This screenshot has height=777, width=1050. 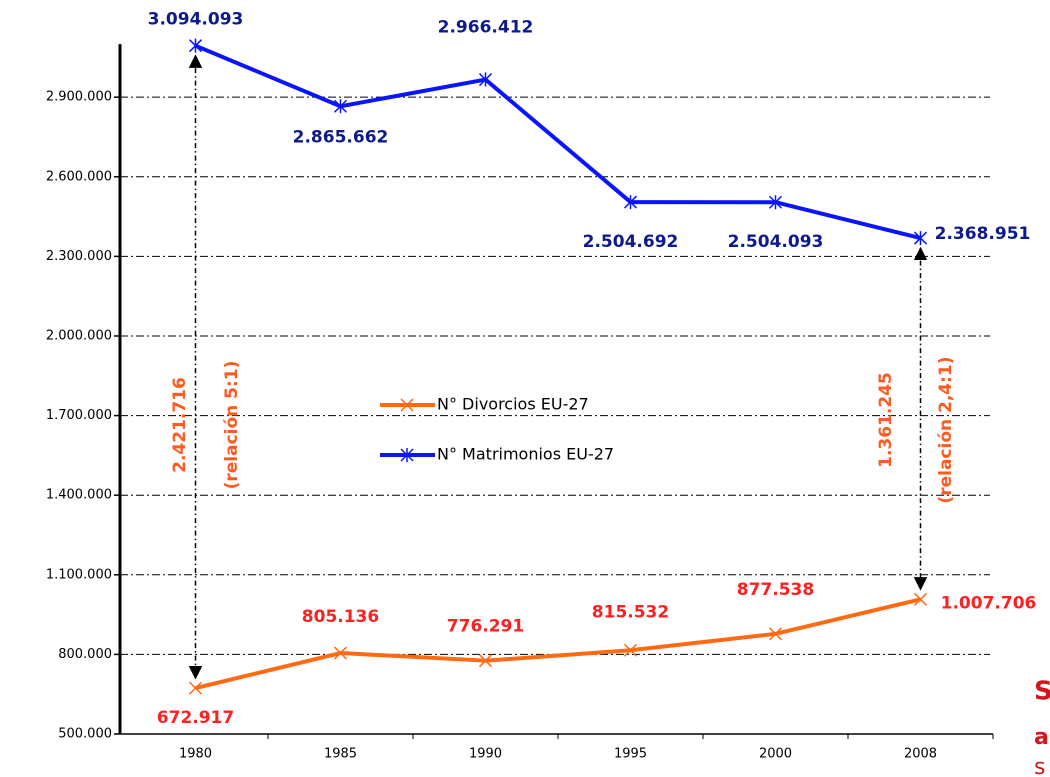 What do you see at coordinates (79, 97) in the screenshot?
I see `y-tick-label: 2.900.000` at bounding box center [79, 97].